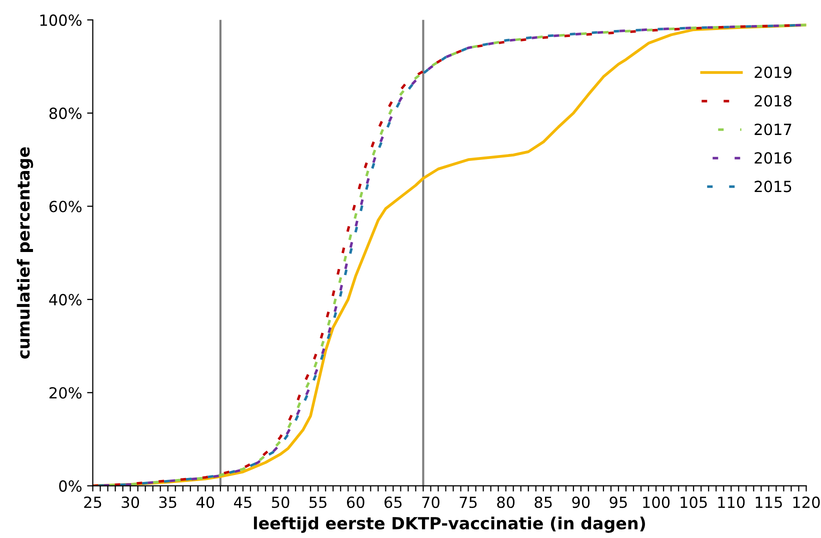  What do you see at coordinates (65, 114) in the screenshot?
I see `y-tick-label: 80%` at bounding box center [65, 114].